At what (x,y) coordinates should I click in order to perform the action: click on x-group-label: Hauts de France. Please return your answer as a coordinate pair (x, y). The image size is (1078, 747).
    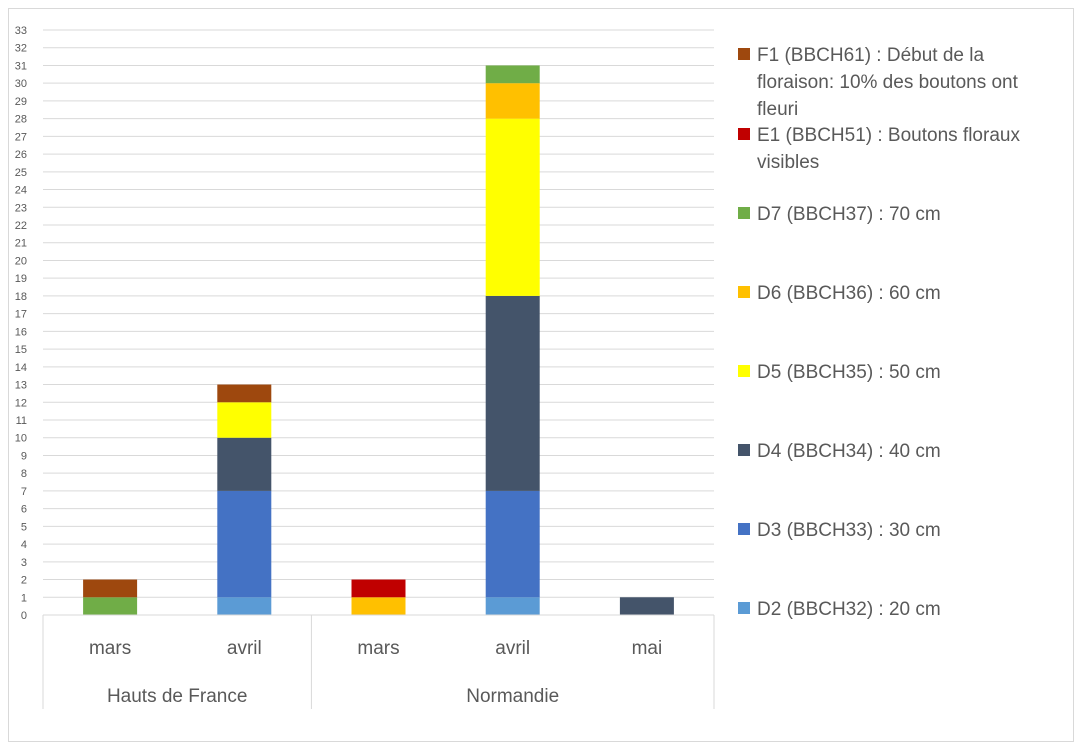
    Looking at the image, I should click on (177, 696).